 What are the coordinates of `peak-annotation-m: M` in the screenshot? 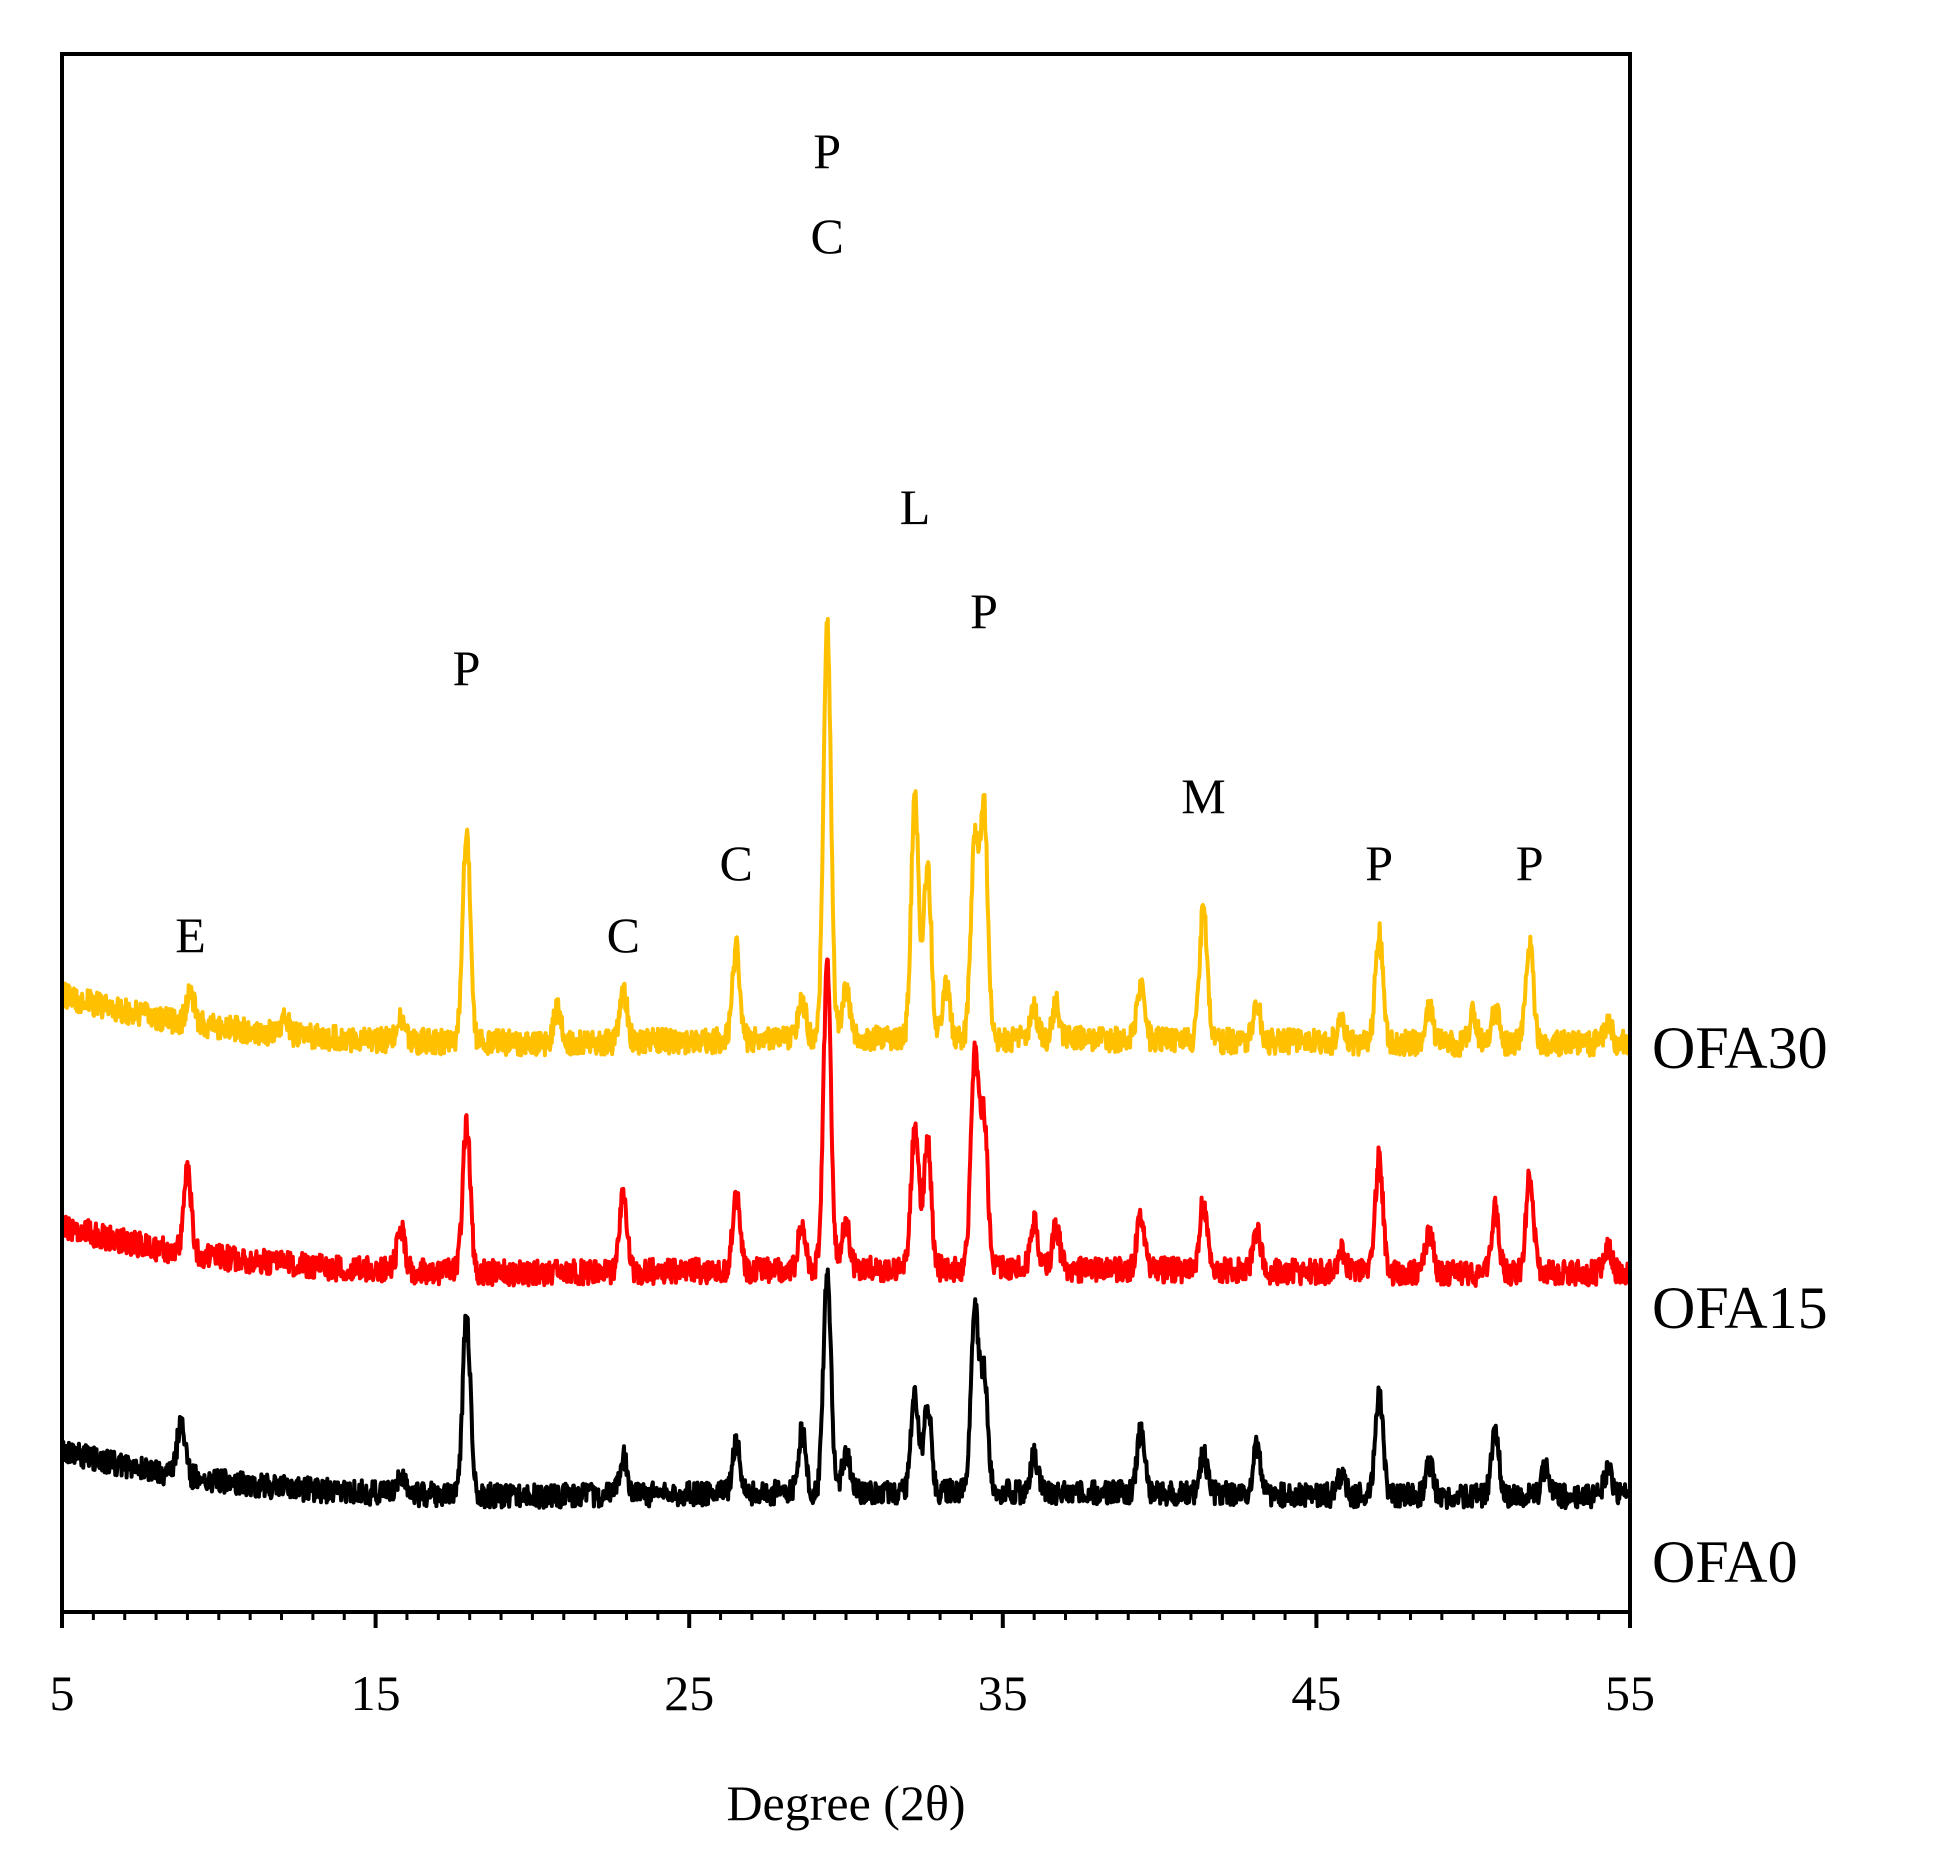 It's located at (1203, 796).